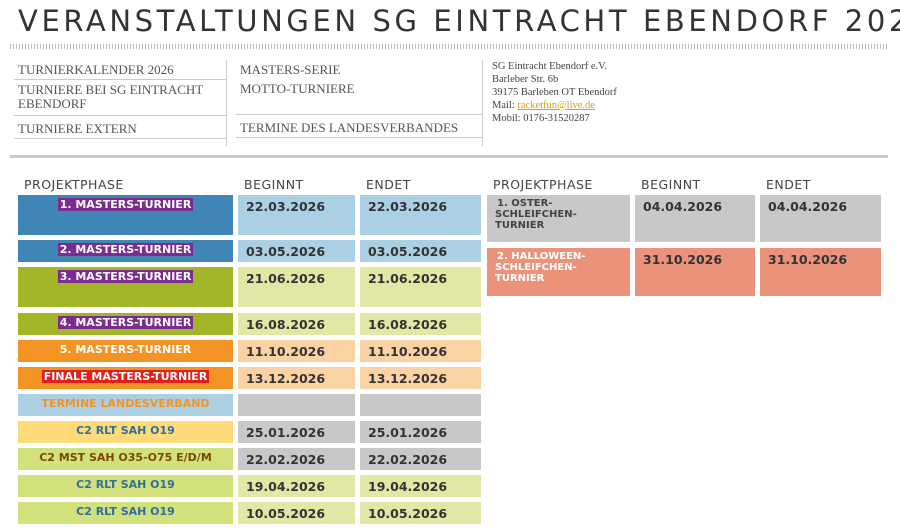 This screenshot has height=532, width=900. I want to click on contact-city: 39175 Barleben OT Ebendorf, so click(554, 92).